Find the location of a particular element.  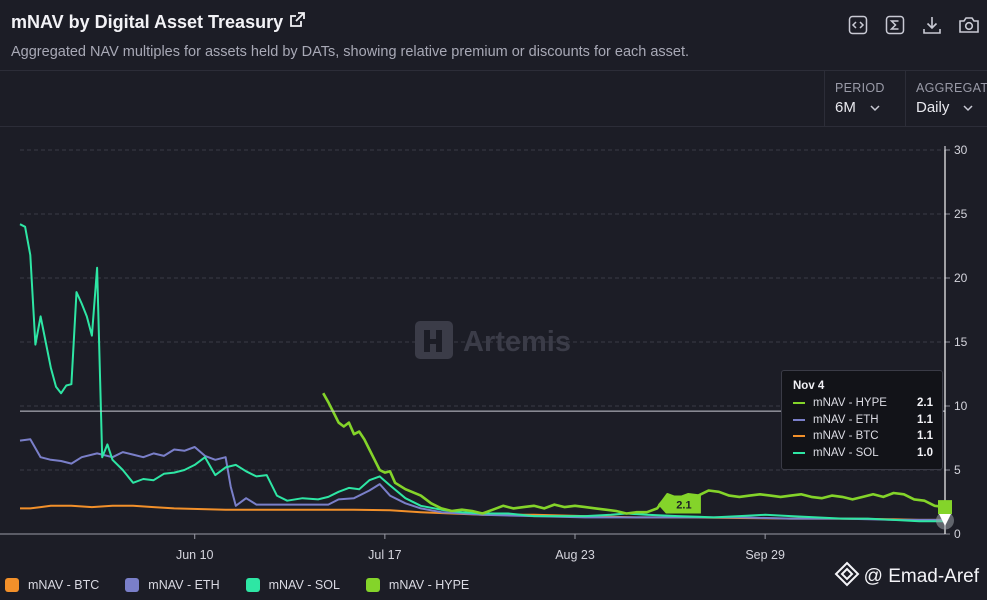

x-tick-label: Sep 29 is located at coordinates (765, 555).